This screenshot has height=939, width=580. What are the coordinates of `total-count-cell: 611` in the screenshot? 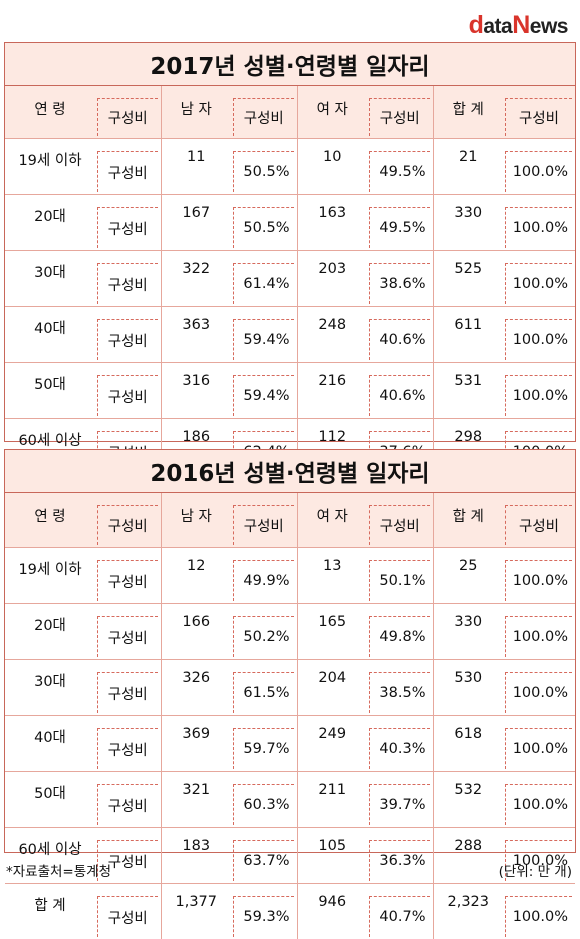 It's located at (468, 335).